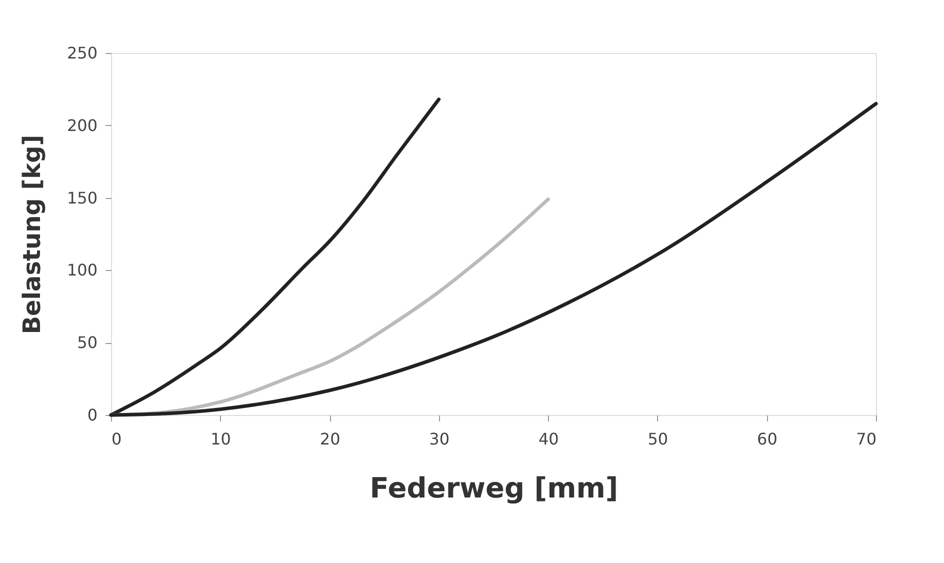 The height and width of the screenshot is (563, 944). What do you see at coordinates (658, 439) in the screenshot?
I see `x-tick-label: 50` at bounding box center [658, 439].